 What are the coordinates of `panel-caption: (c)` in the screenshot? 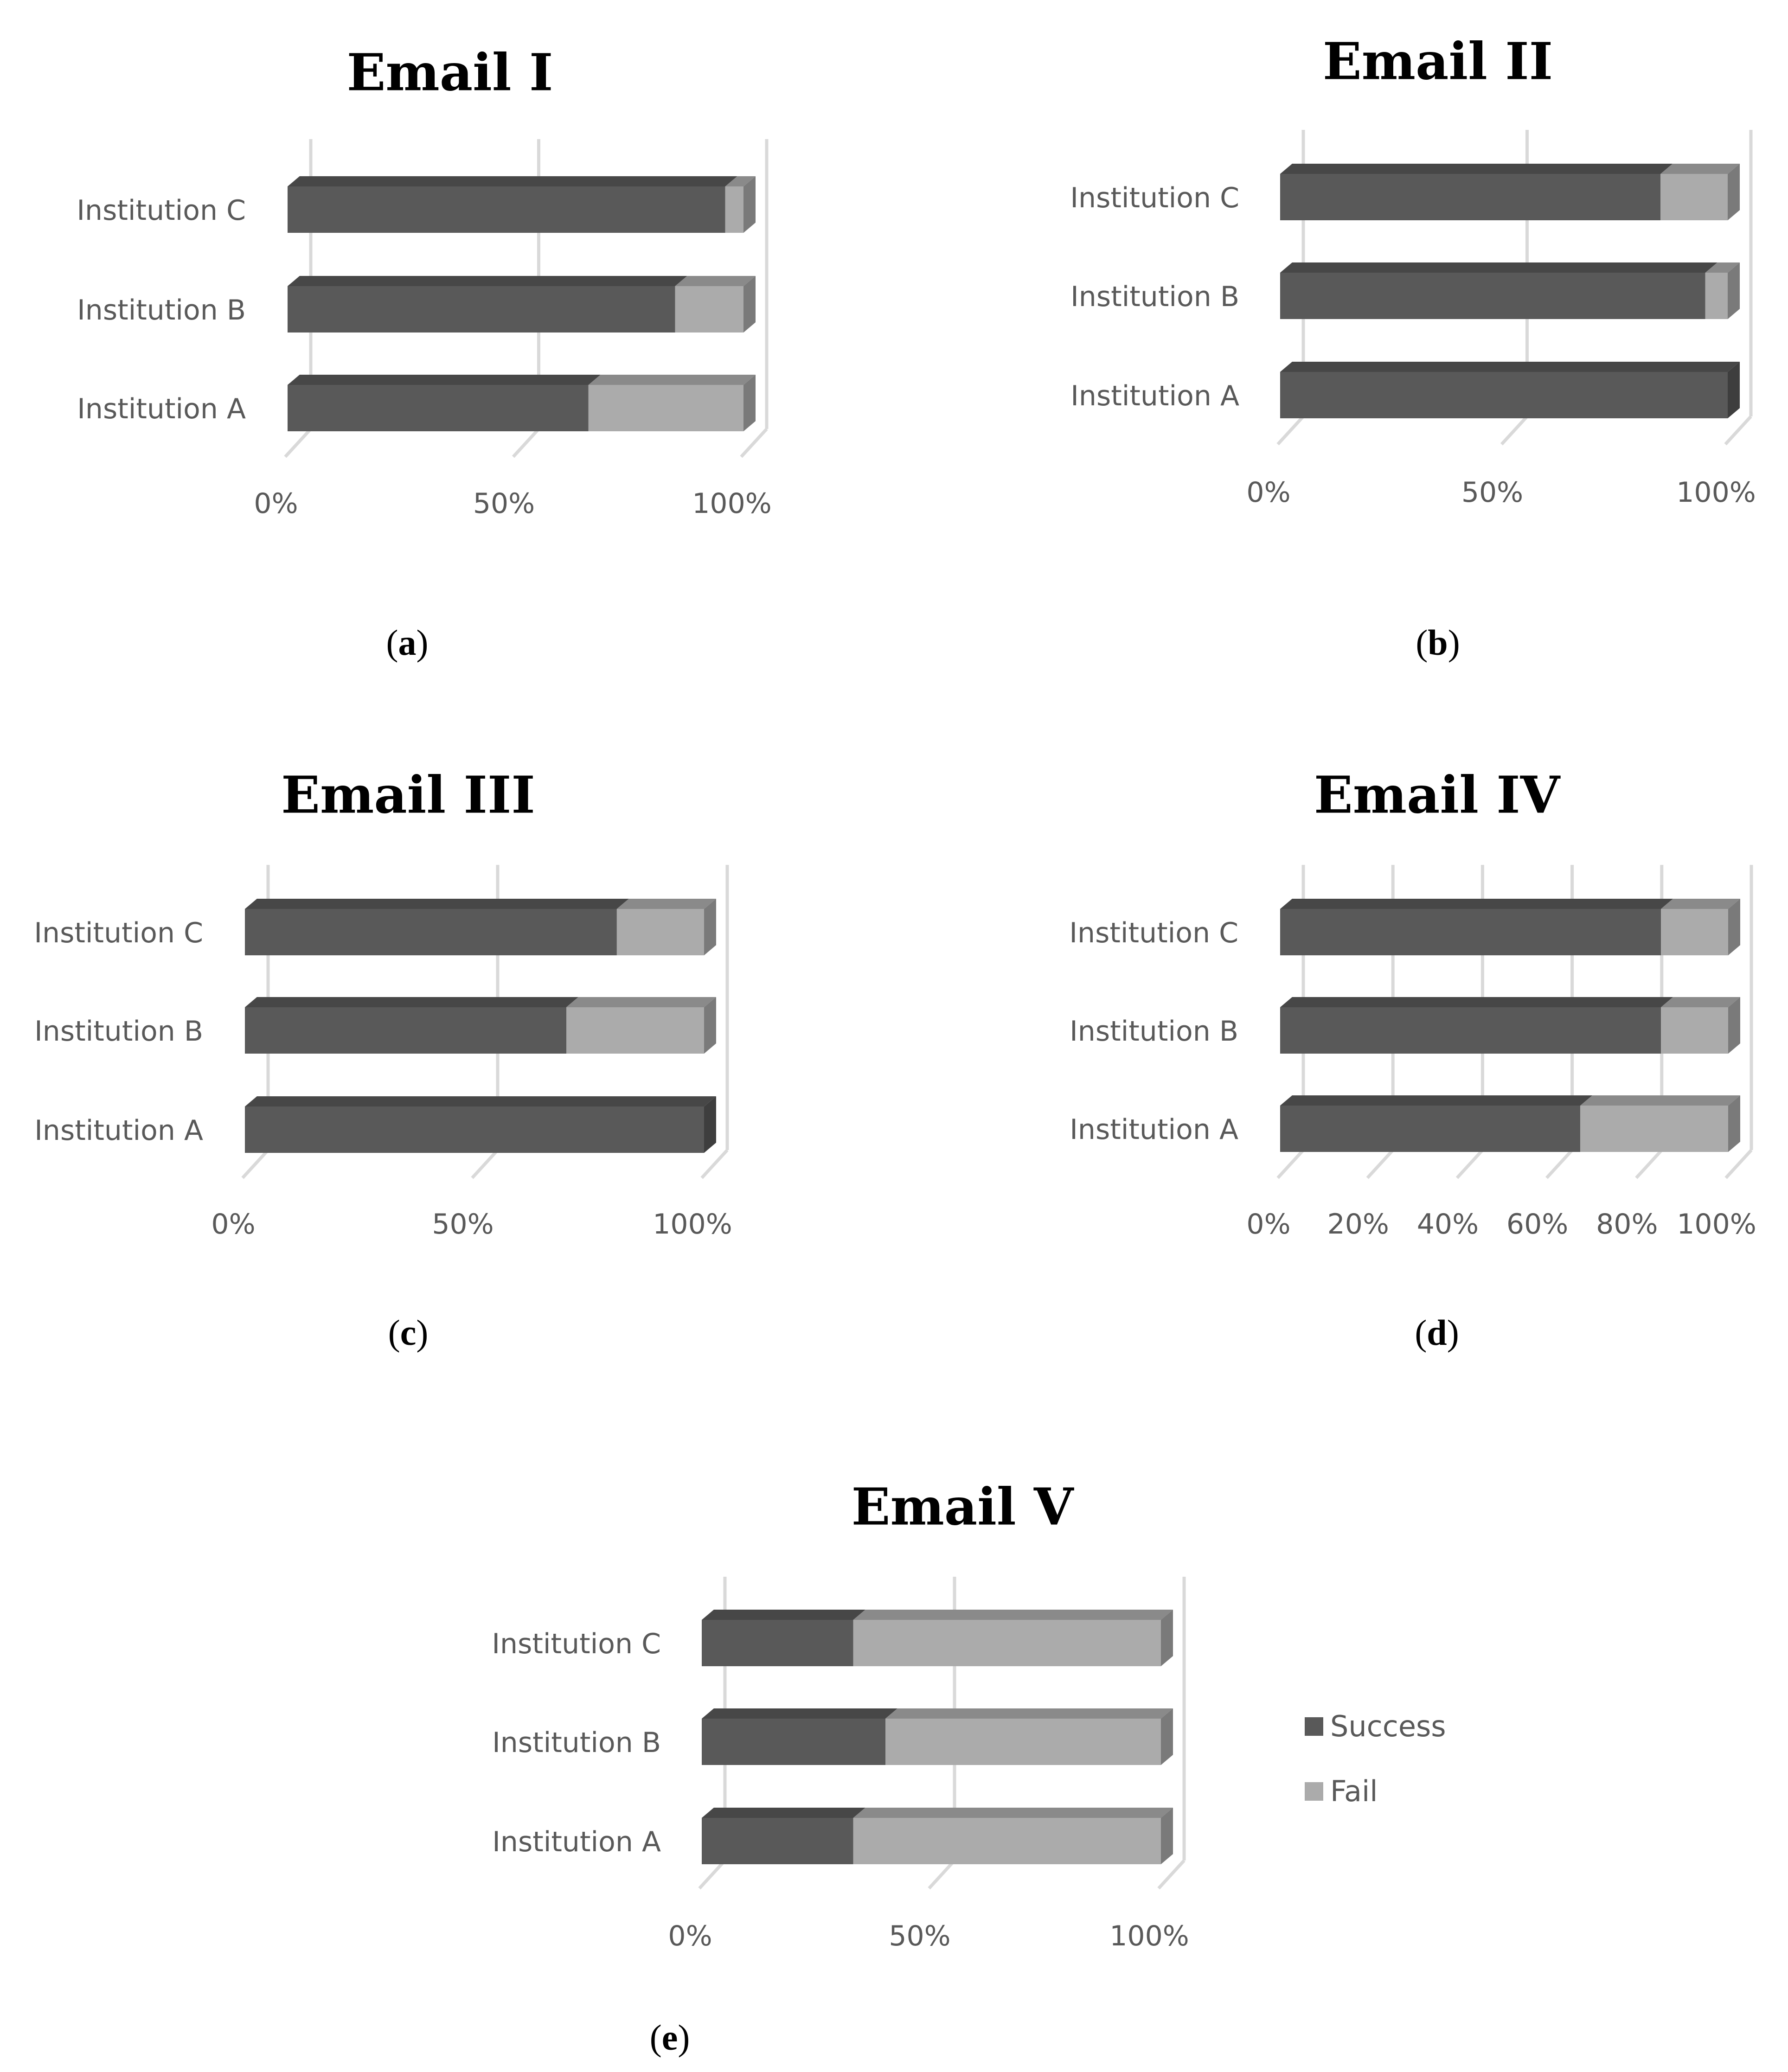 It's located at (408, 1332).